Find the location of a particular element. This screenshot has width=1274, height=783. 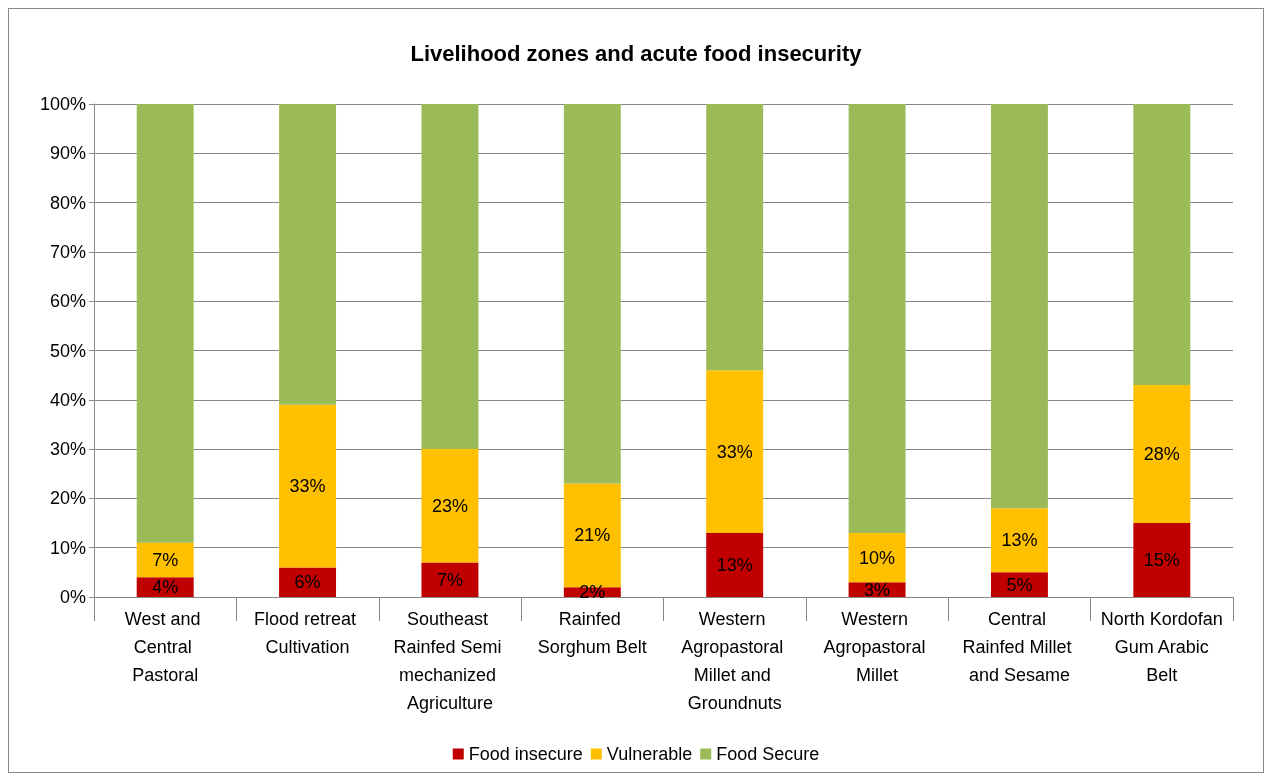

data-label: 10% is located at coordinates (877, 557).